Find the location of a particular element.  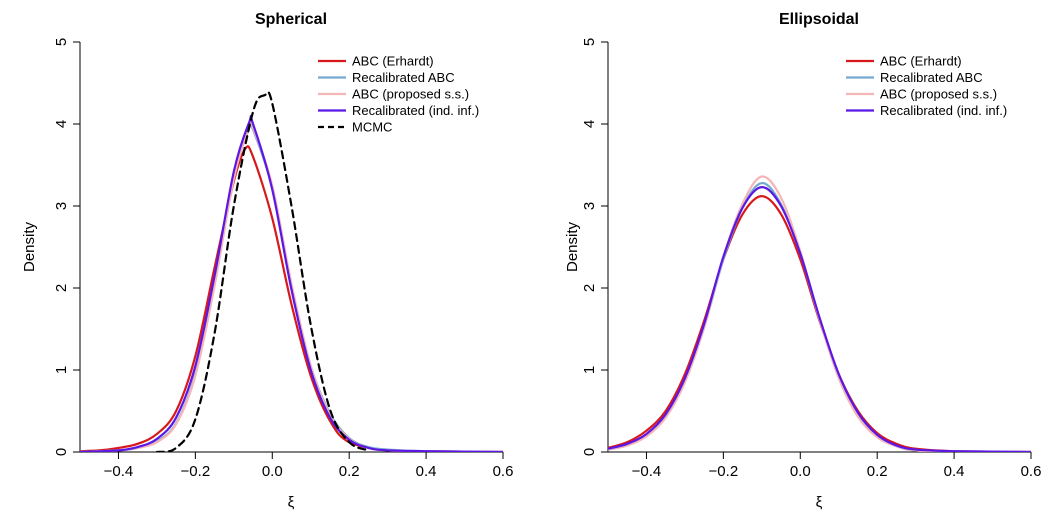

x-axis-label-spherical: ξ is located at coordinates (291, 502).